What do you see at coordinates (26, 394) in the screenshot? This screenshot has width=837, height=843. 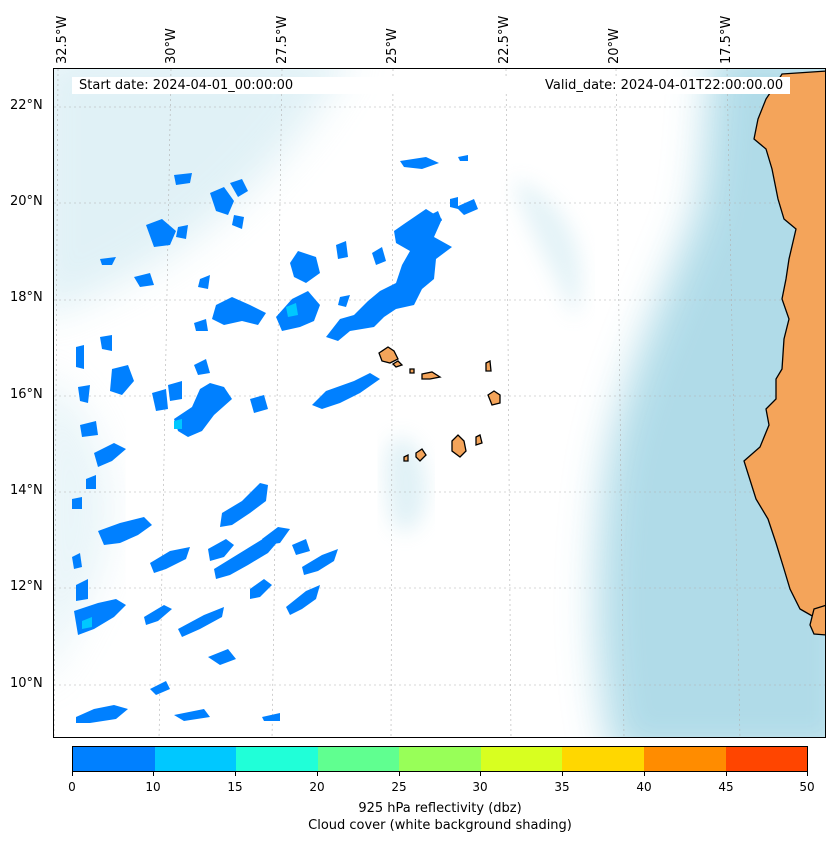 I see `lat-label-16n: 16°N` at bounding box center [26, 394].